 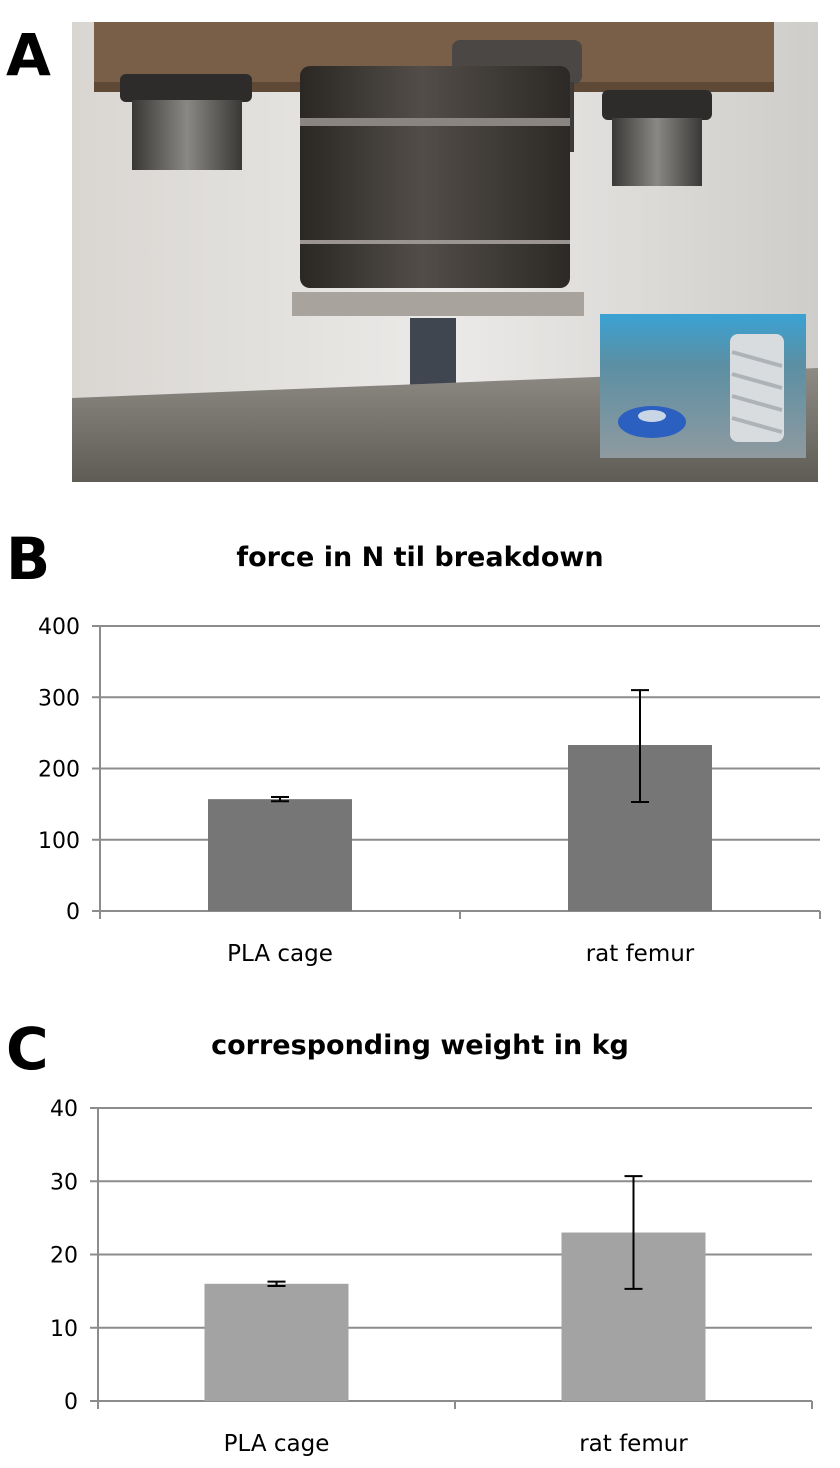 What do you see at coordinates (420, 557) in the screenshot?
I see `chart-b-title: force in N til breakdown` at bounding box center [420, 557].